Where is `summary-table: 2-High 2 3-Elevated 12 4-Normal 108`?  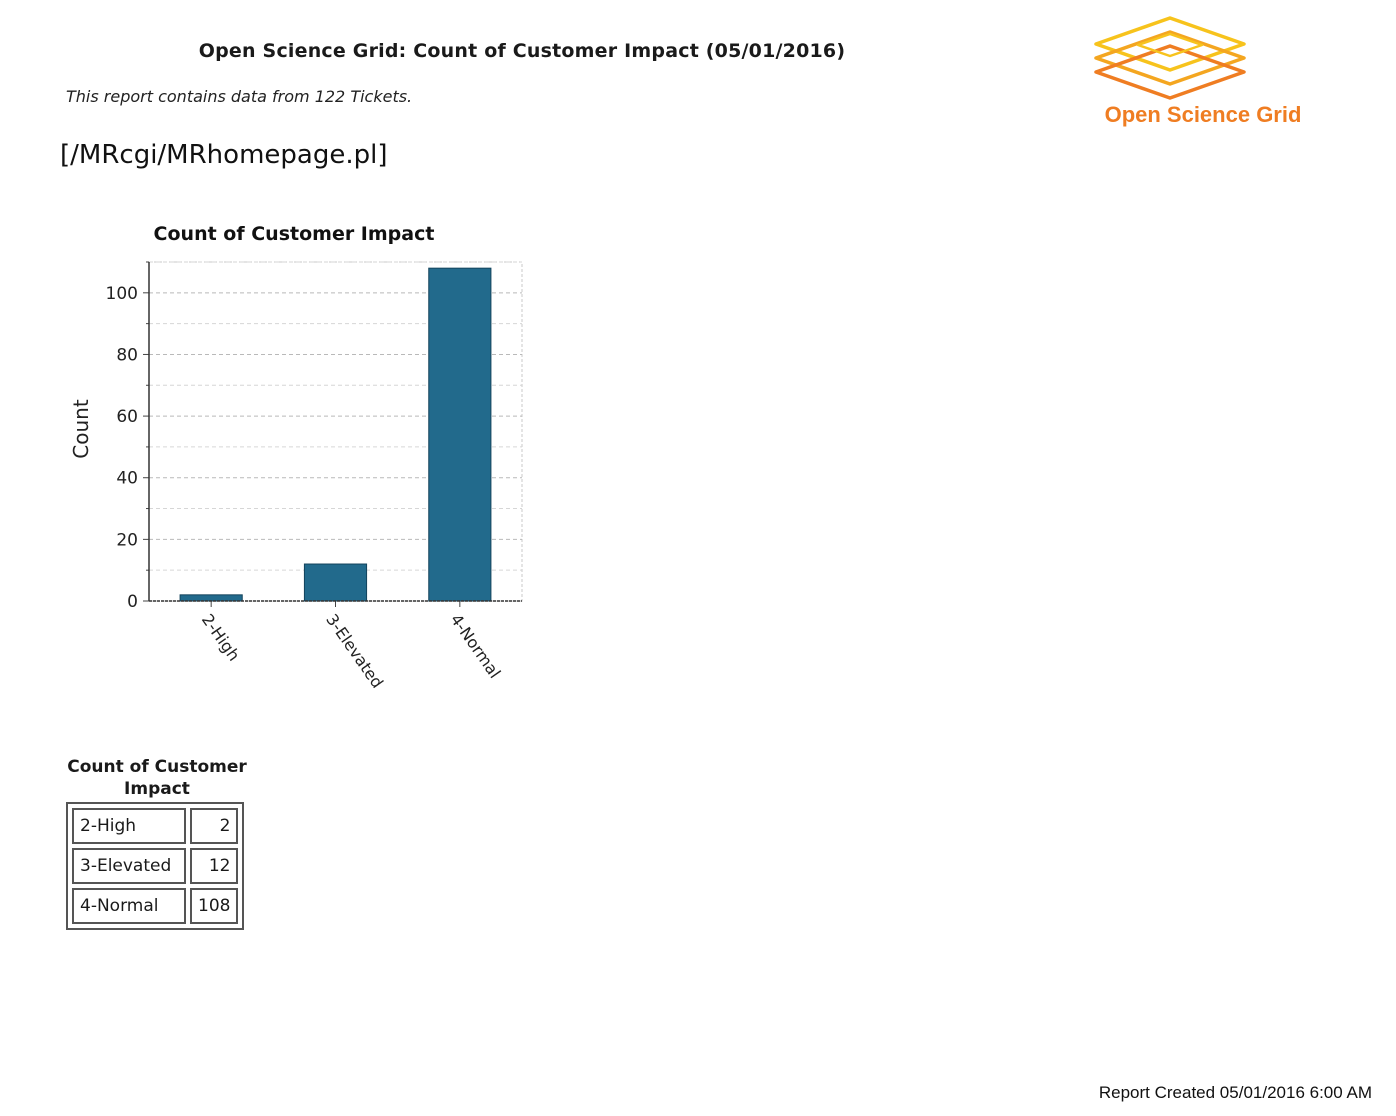 summary-table: 2-High 2 3-Elevated 12 4-Normal 108 is located at coordinates (155, 866).